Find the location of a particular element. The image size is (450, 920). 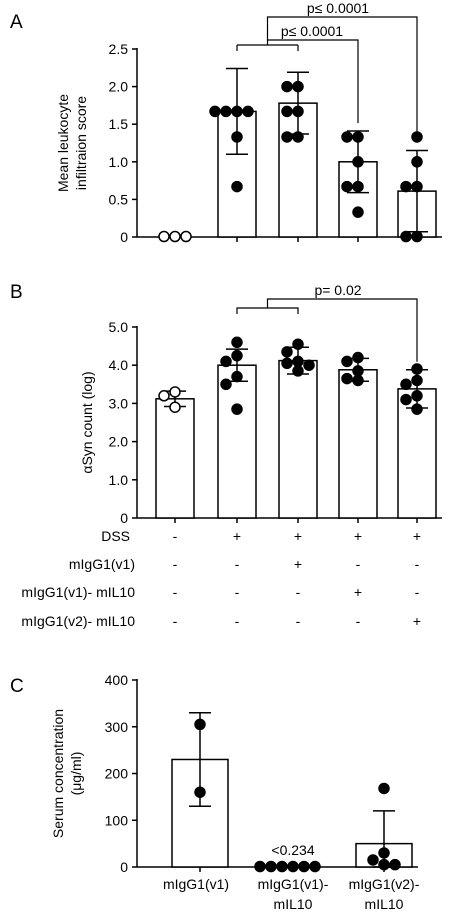

x-tick-label: mIgG1(v1) is located at coordinates (196, 884).